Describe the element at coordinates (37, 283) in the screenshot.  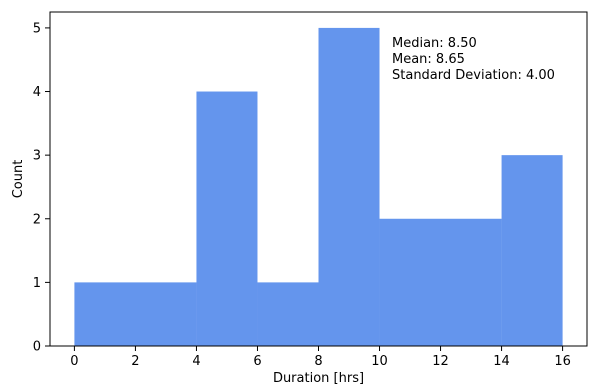
I see `y-tick-label: 1` at that location.